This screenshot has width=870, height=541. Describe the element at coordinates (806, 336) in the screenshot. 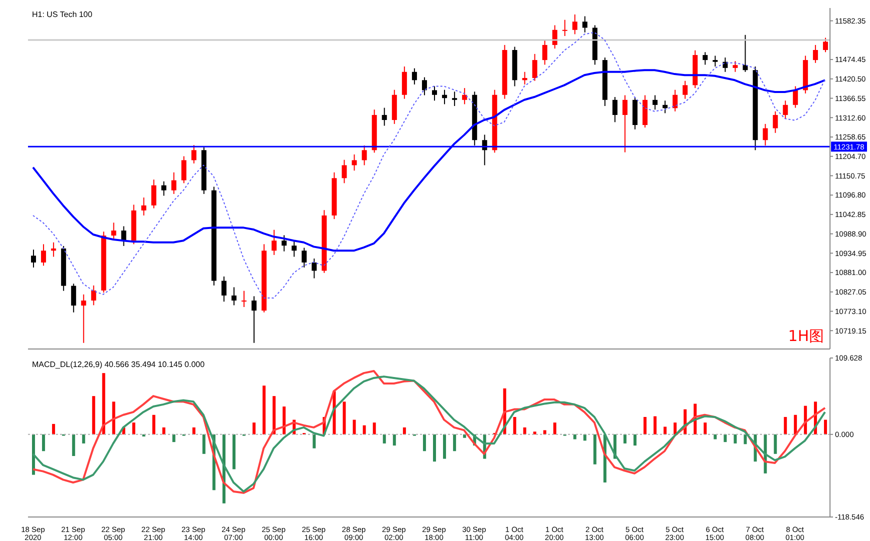

I see `annotation: 1H图` at that location.